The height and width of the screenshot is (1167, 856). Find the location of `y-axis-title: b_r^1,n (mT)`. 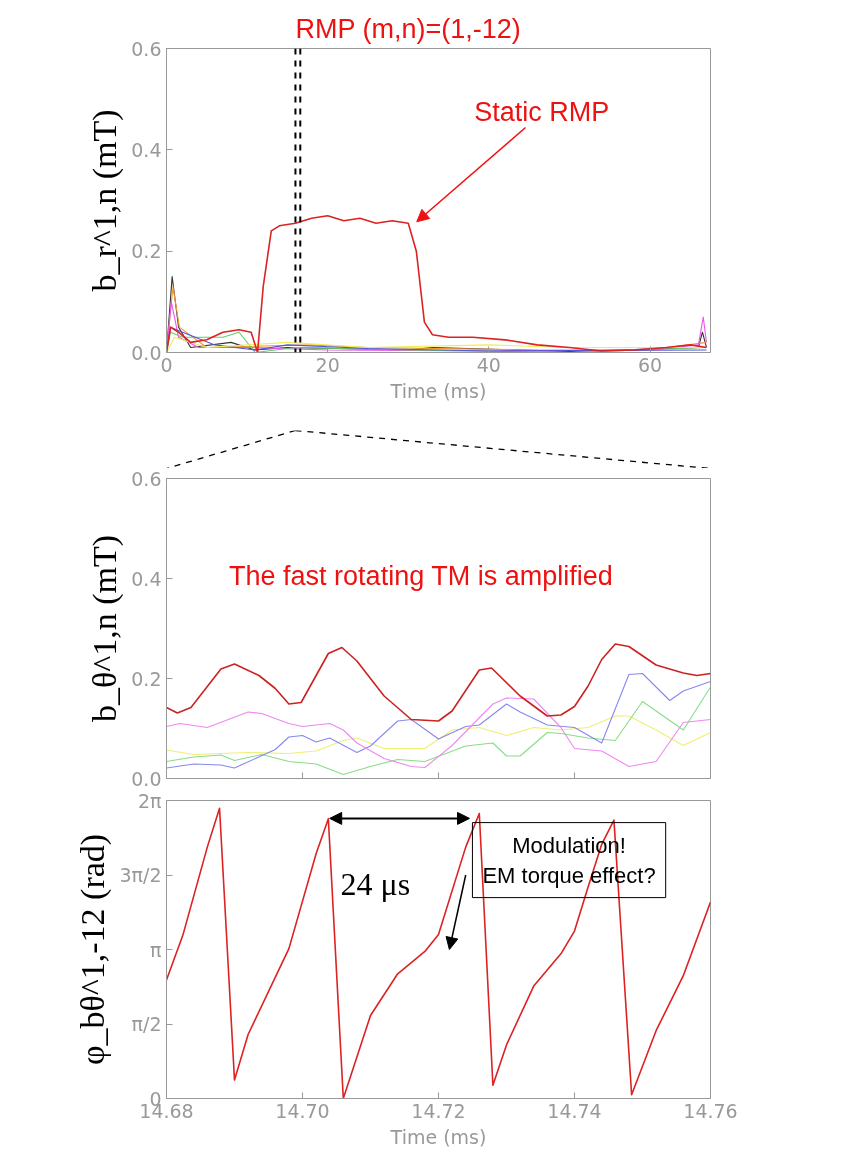

y-axis-title: b_r^1,n (mT) is located at coordinates (105, 200).